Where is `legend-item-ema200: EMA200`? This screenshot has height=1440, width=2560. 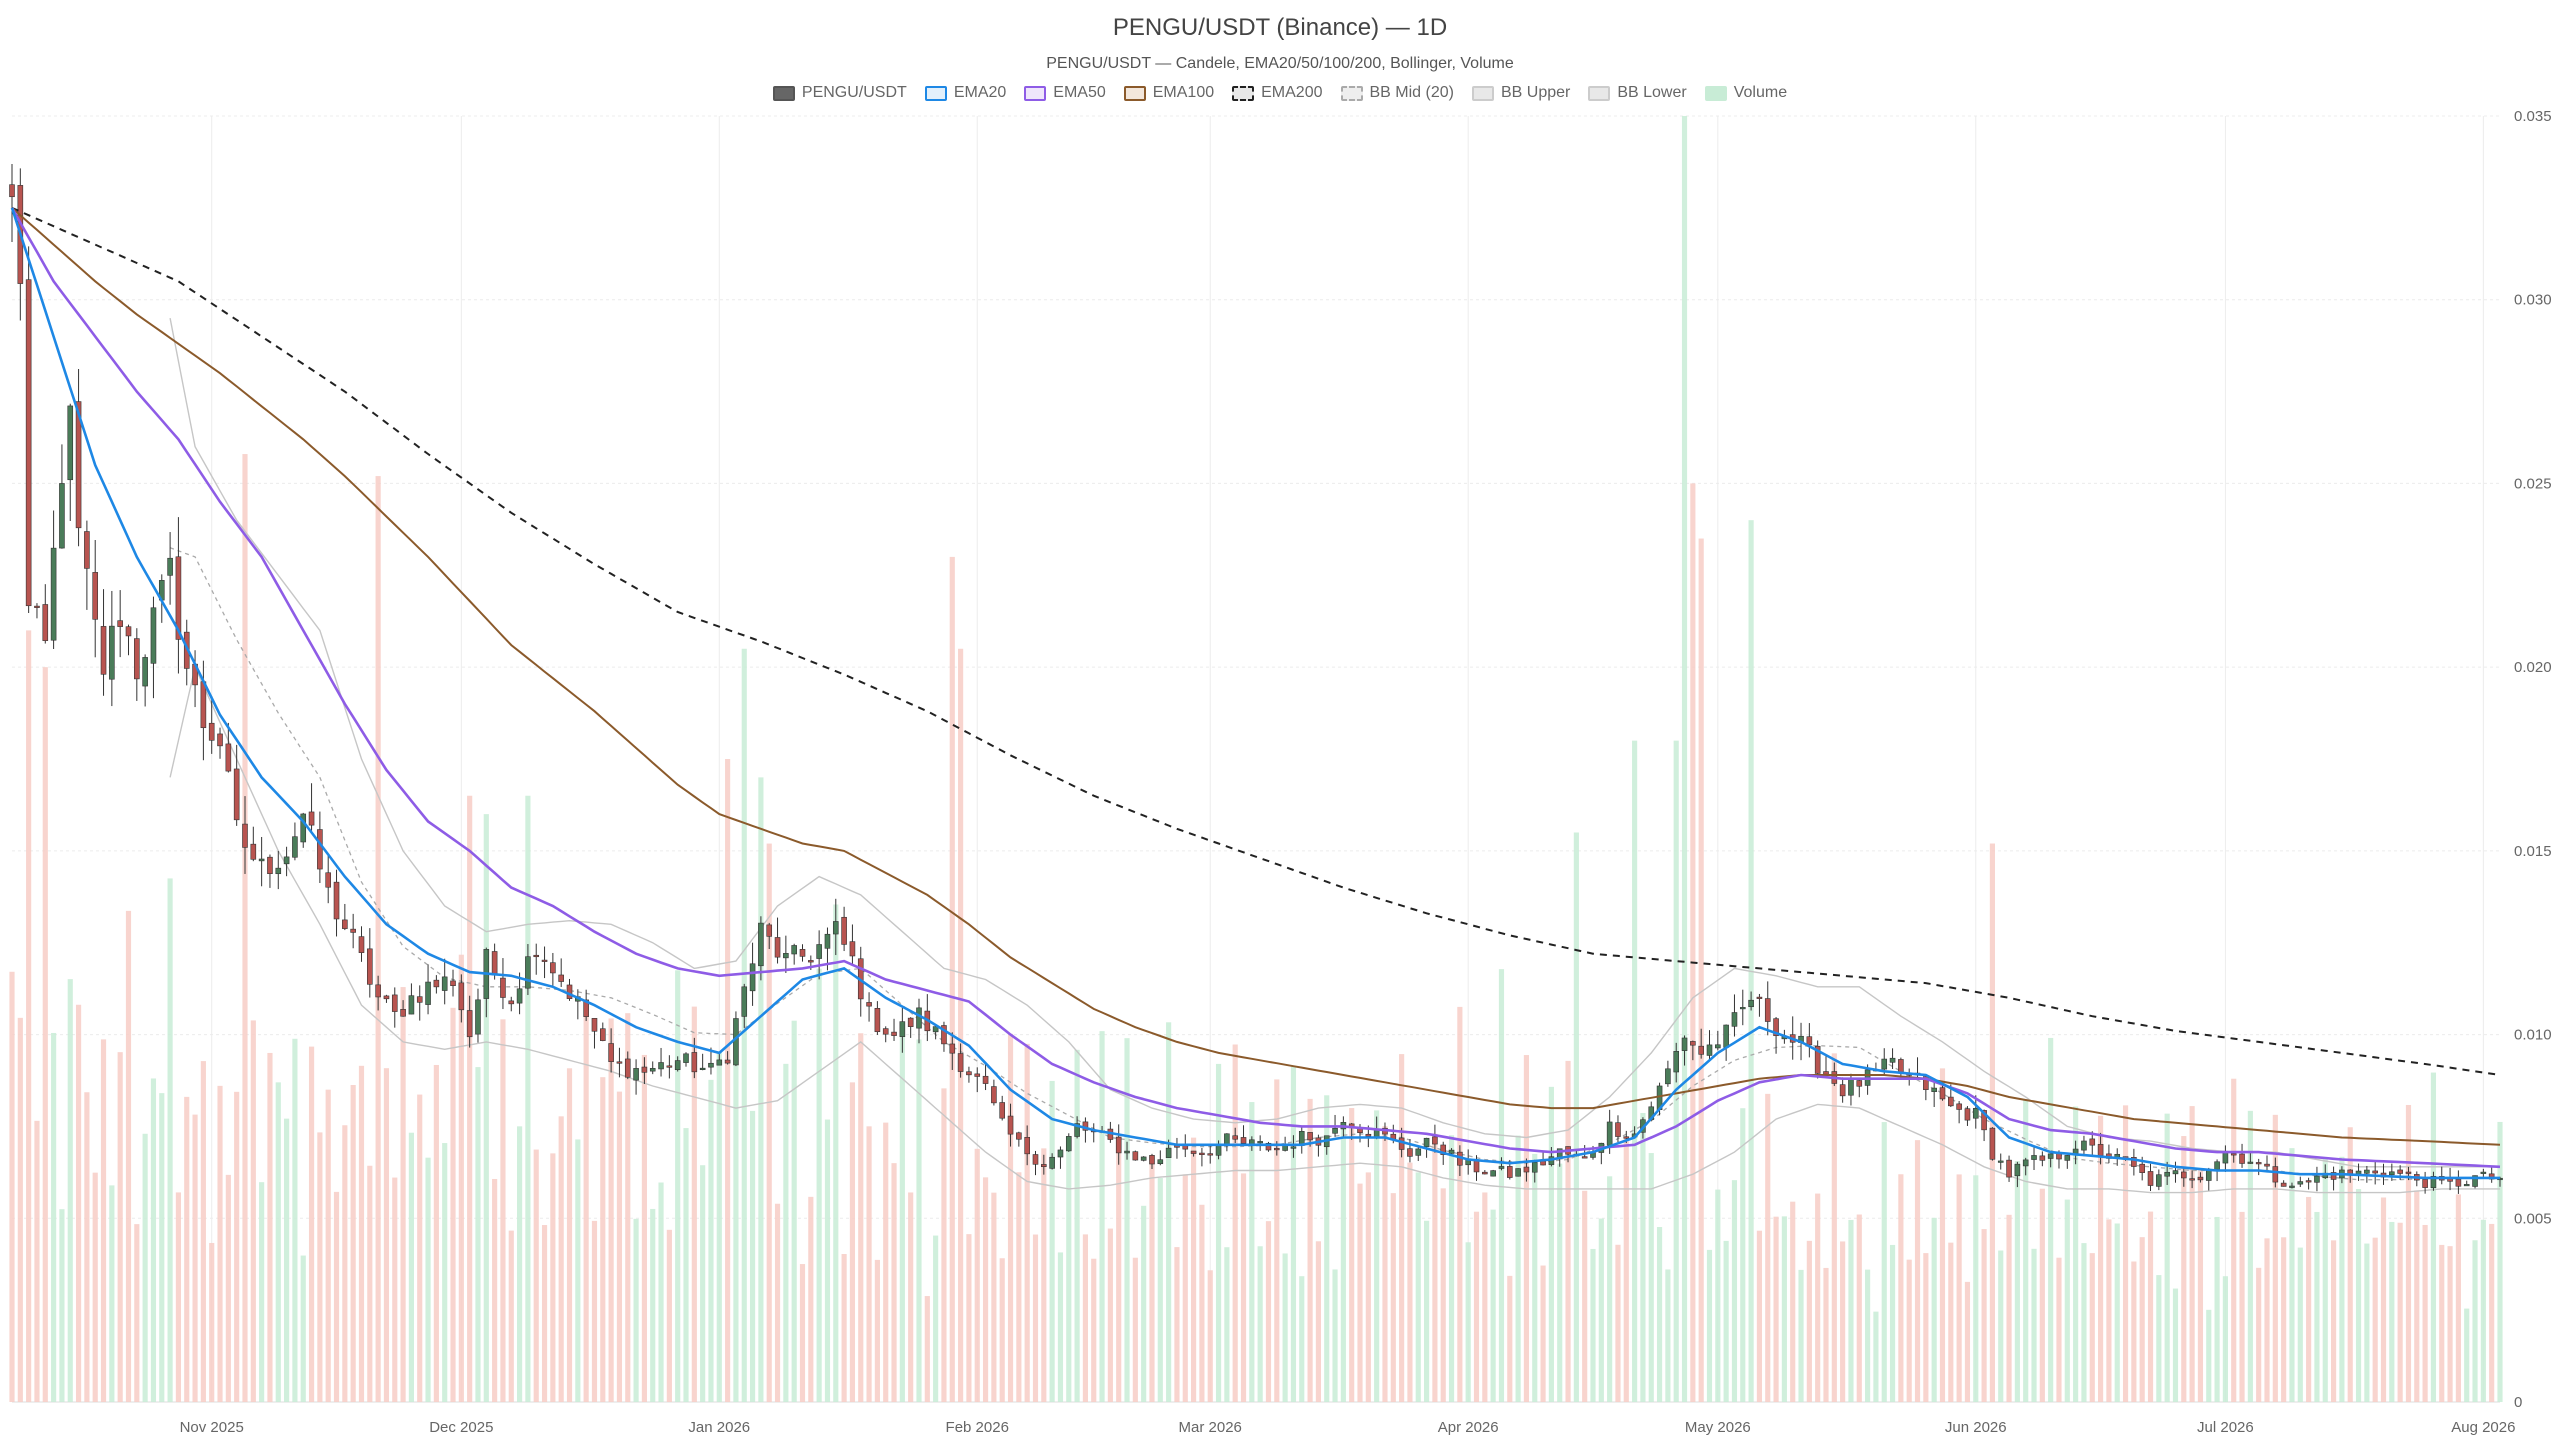 legend-item-ema200: EMA200 is located at coordinates (1277, 93).